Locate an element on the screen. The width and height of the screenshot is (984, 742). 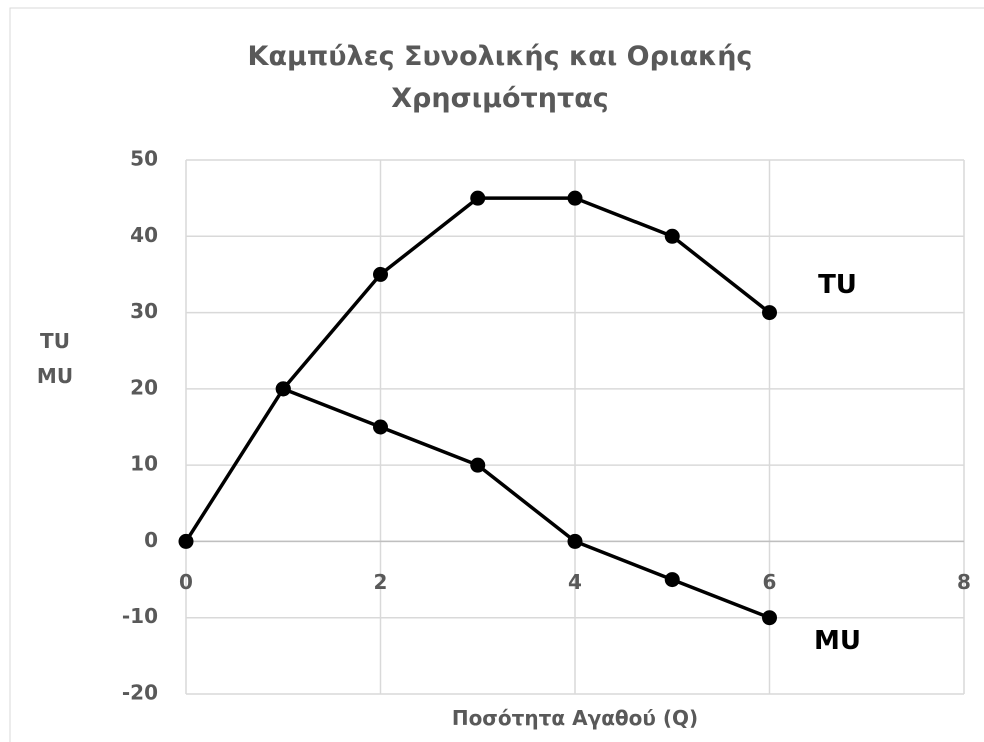
y-tick-label: -10 is located at coordinates (140, 616).